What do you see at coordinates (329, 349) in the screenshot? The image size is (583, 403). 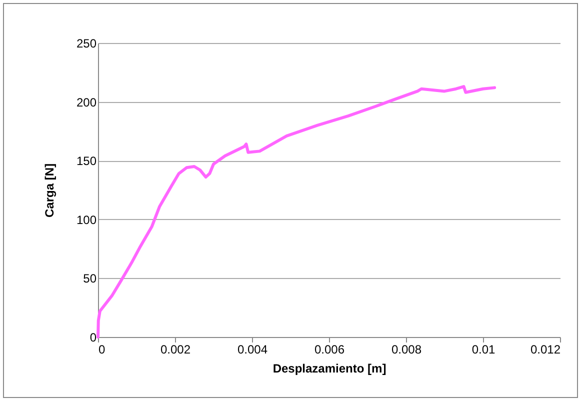 I see `x-tick-label: 0.006` at bounding box center [329, 349].